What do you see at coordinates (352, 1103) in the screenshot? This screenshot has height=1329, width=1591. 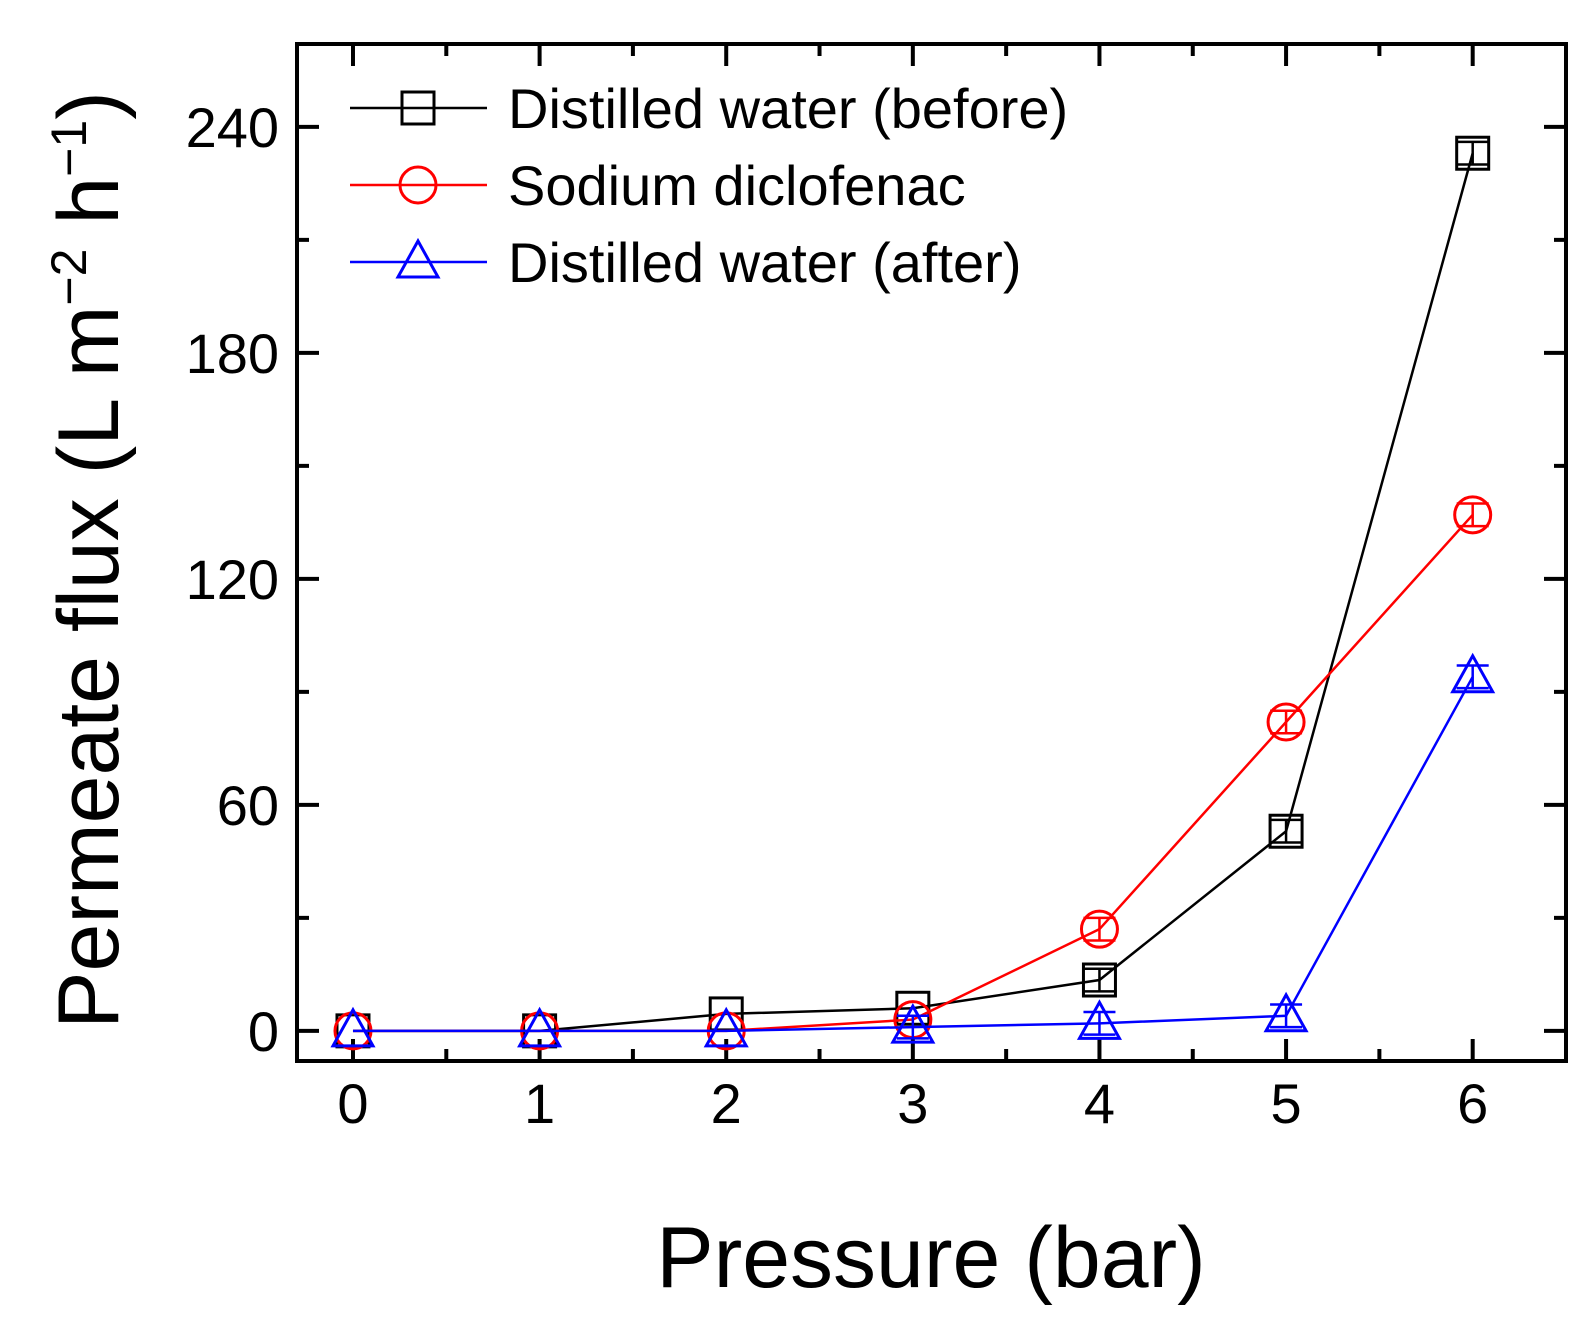 I see `x-tick-label: 0` at bounding box center [352, 1103].